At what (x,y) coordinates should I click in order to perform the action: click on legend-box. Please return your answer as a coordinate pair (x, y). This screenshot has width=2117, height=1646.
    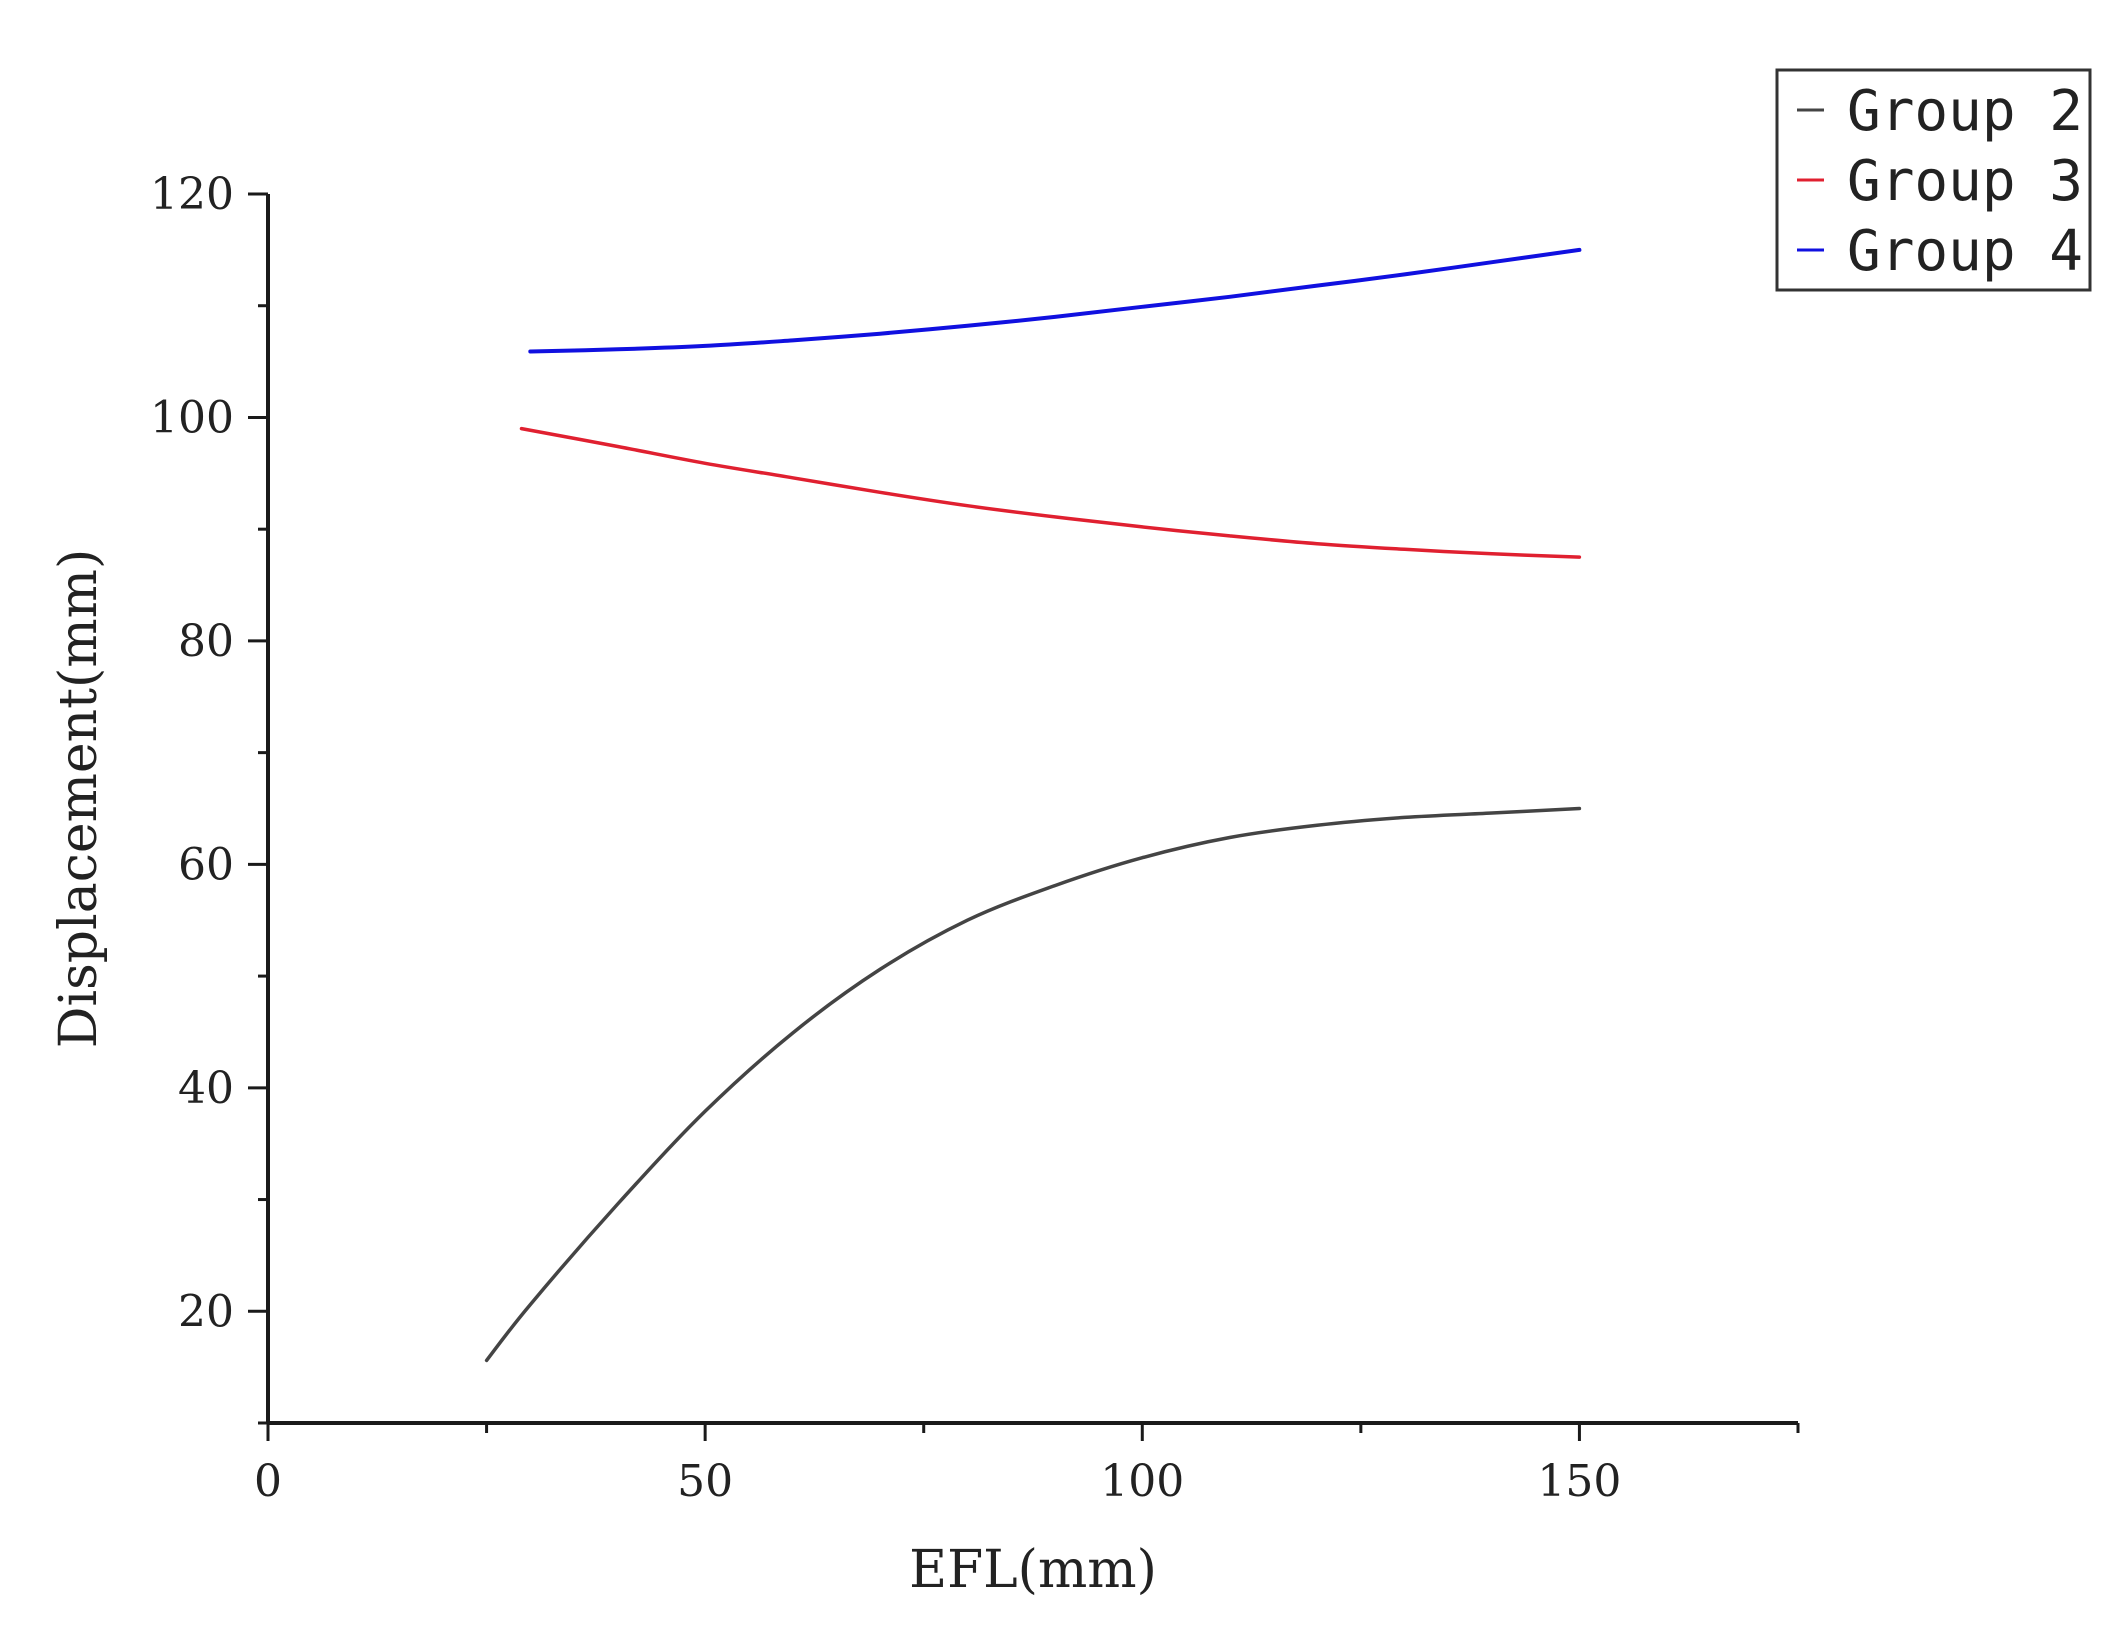
    Looking at the image, I should click on (1933, 180).